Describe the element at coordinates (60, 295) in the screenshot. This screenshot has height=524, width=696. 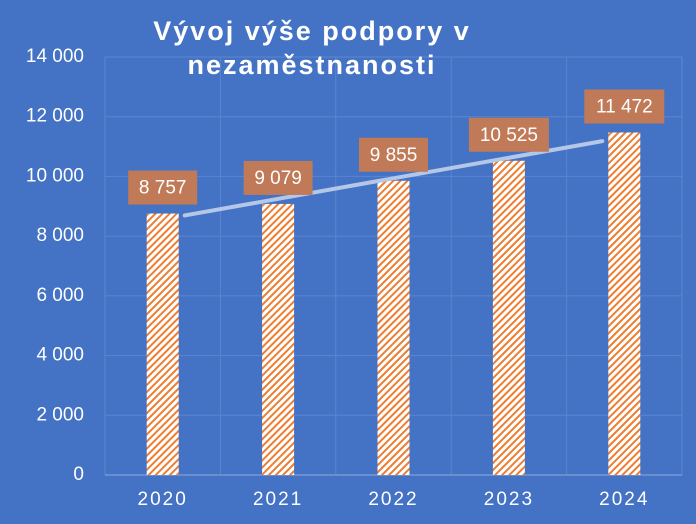
I see `y-tick-label: 6 000` at that location.